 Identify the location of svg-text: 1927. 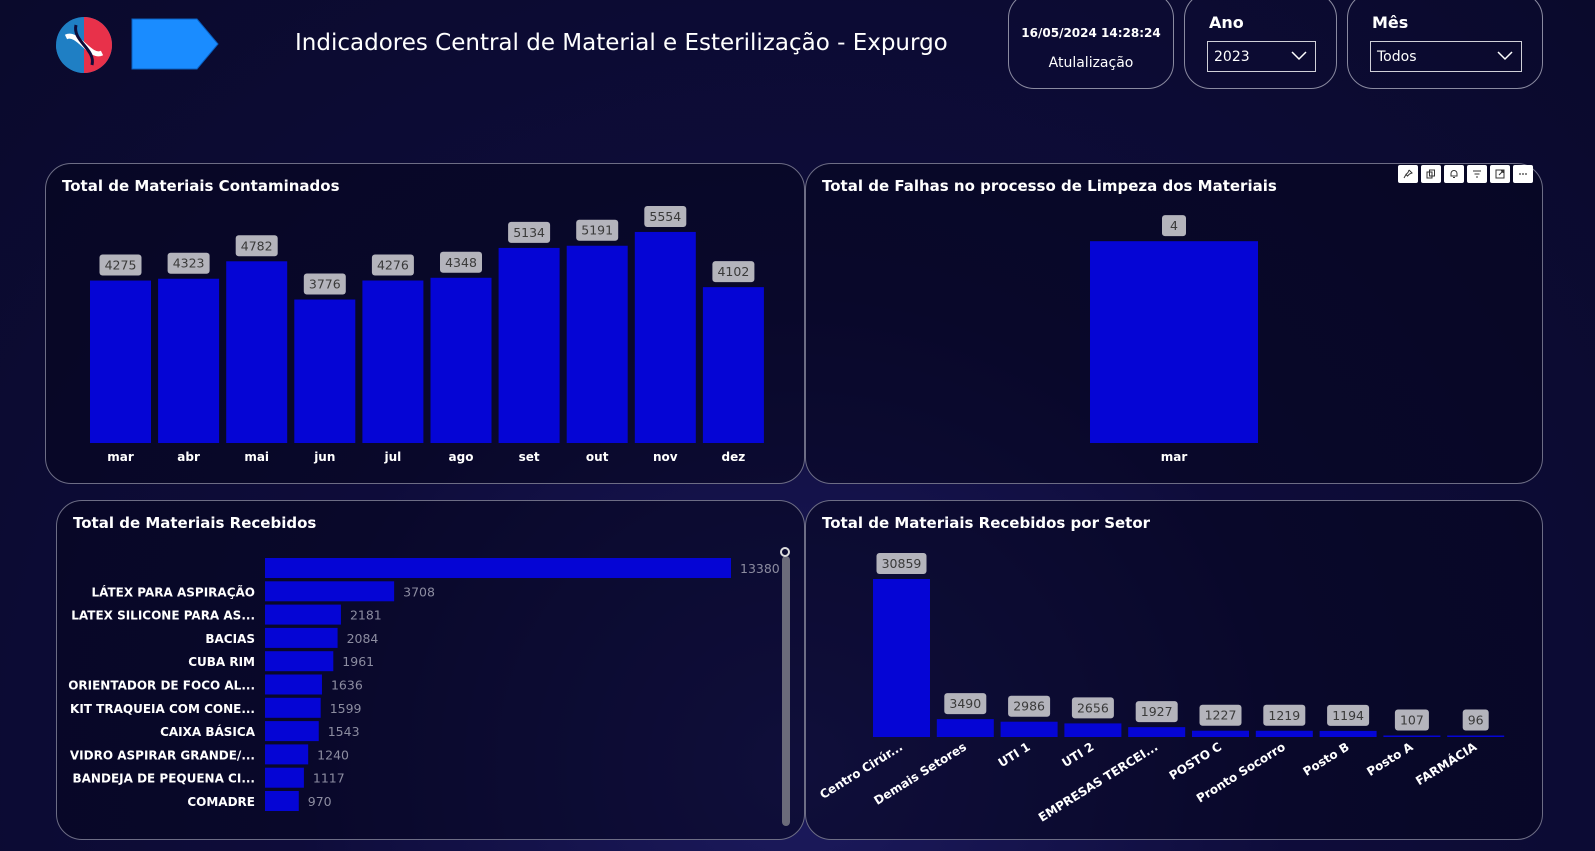
(1157, 711).